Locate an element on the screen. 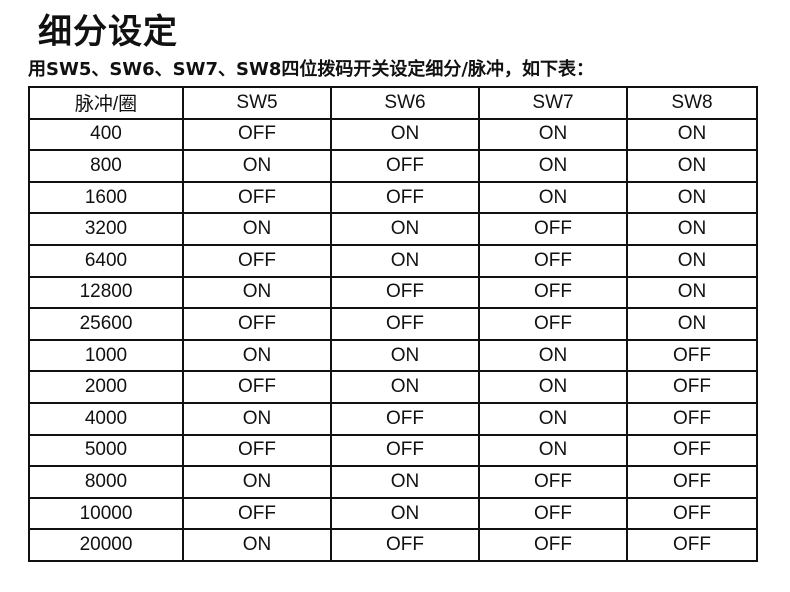  pulse-cell: 6400 is located at coordinates (106, 260).